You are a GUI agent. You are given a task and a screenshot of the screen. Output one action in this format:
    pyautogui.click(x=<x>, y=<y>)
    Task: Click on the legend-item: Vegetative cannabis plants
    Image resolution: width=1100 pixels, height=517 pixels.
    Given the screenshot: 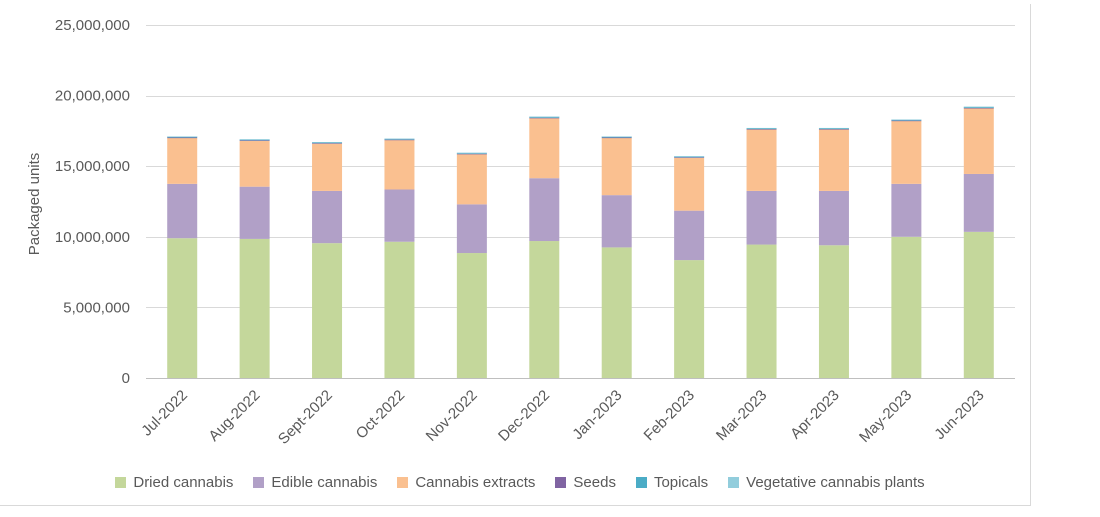 What is the action you would take?
    pyautogui.click(x=826, y=482)
    